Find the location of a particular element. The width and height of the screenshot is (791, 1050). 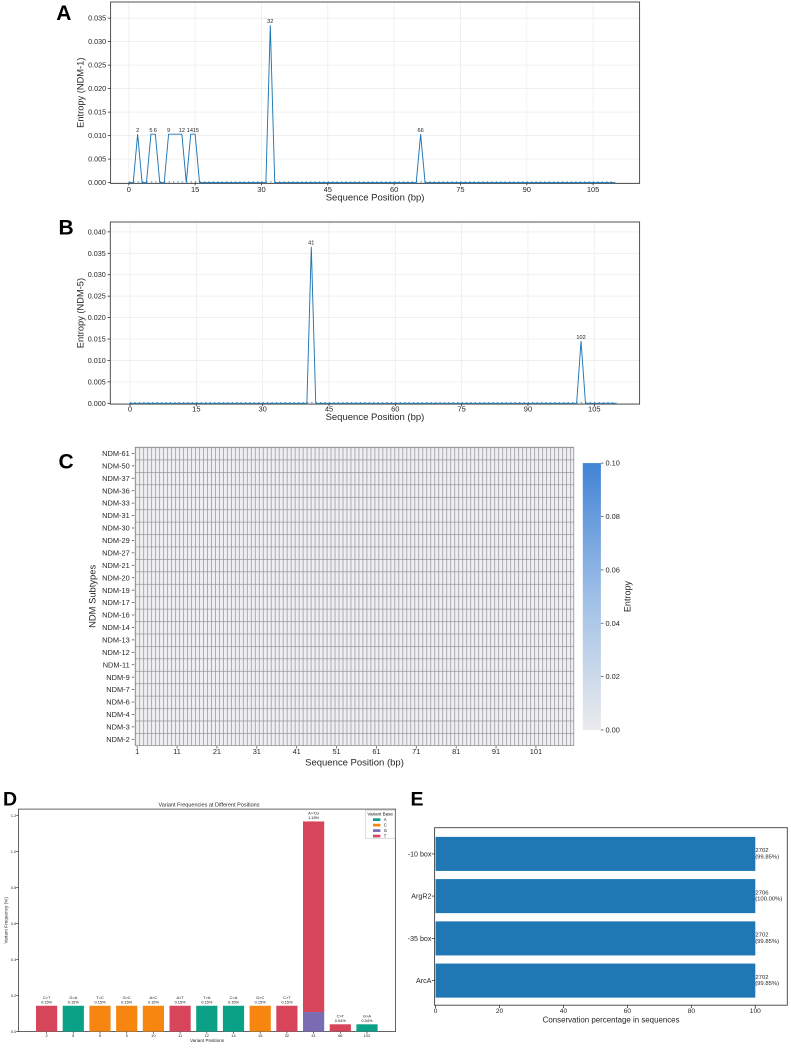

svg-text: A>T is located at coordinates (180, 997).